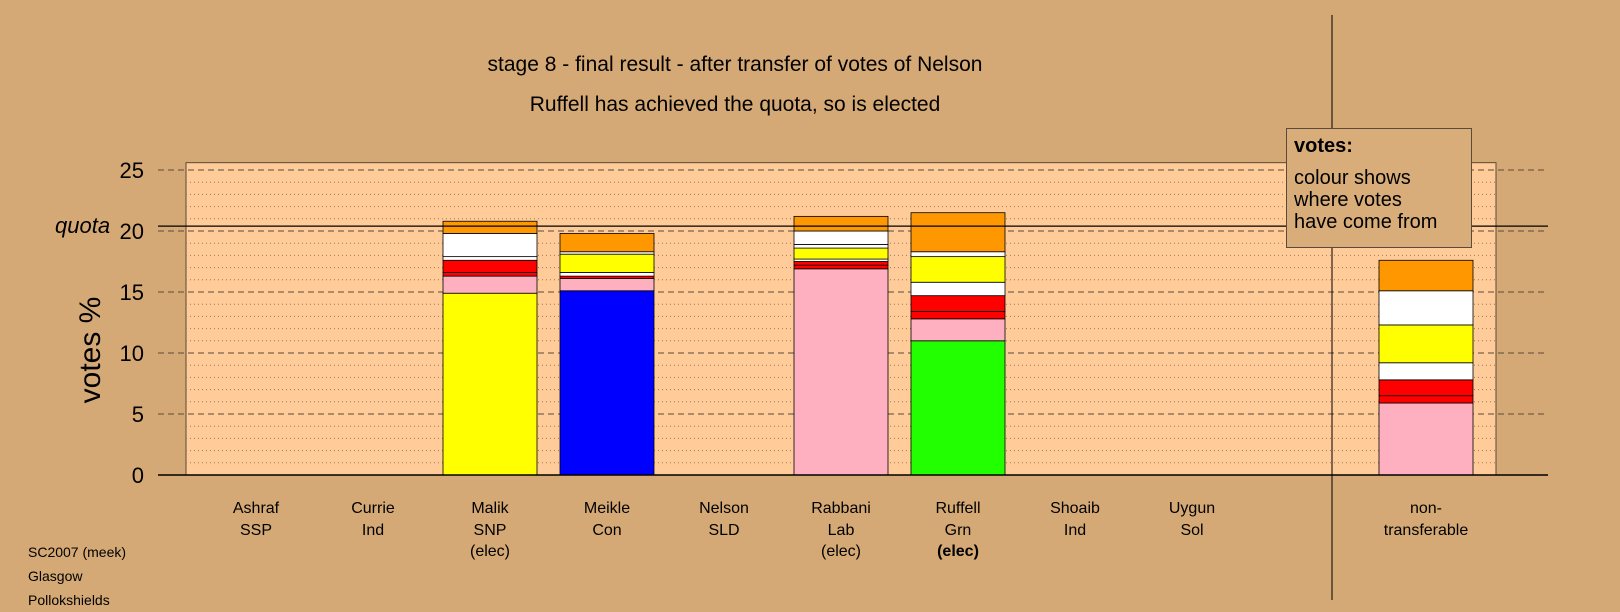  What do you see at coordinates (607, 508) in the screenshot?
I see `category-label-name: Meikle` at bounding box center [607, 508].